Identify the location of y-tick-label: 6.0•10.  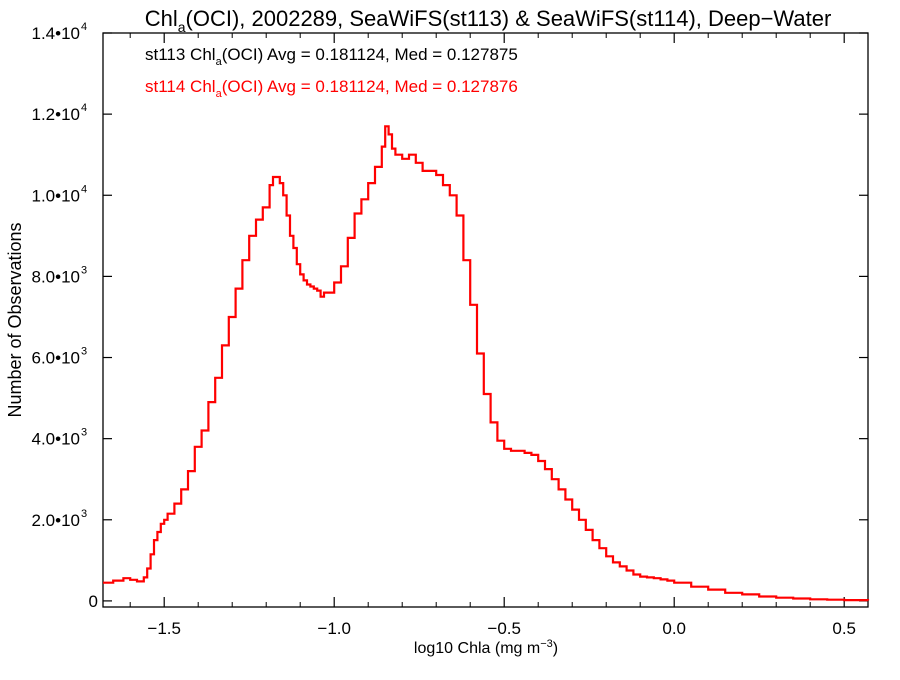
(56, 358).